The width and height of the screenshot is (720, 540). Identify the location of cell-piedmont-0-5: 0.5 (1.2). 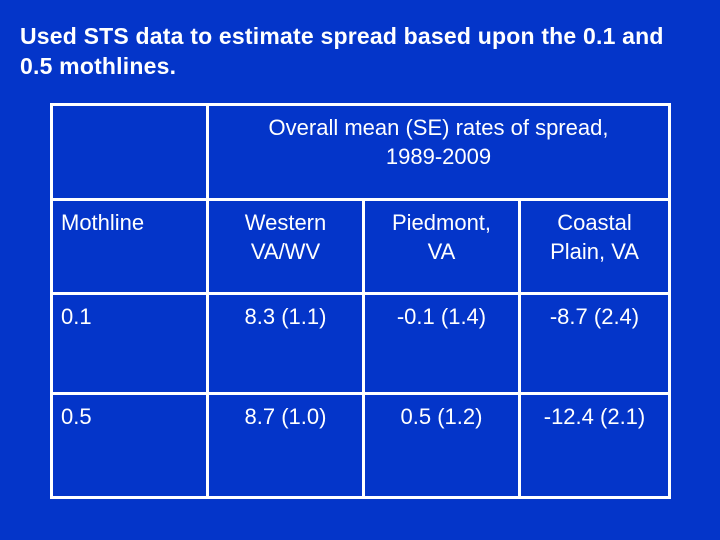
(441, 445).